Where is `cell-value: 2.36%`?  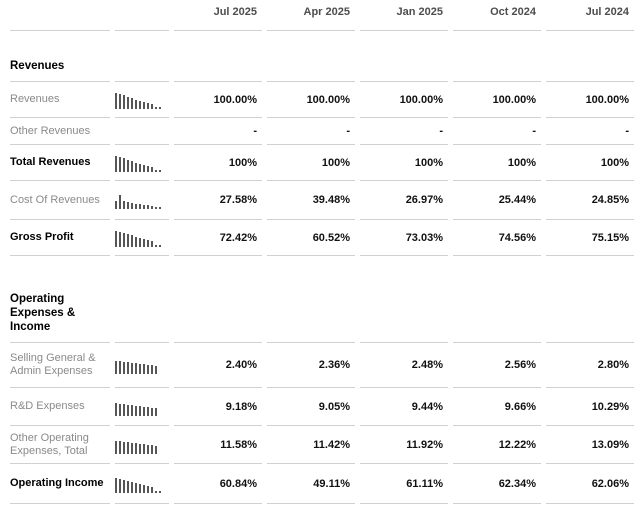 cell-value: 2.36% is located at coordinates (311, 365).